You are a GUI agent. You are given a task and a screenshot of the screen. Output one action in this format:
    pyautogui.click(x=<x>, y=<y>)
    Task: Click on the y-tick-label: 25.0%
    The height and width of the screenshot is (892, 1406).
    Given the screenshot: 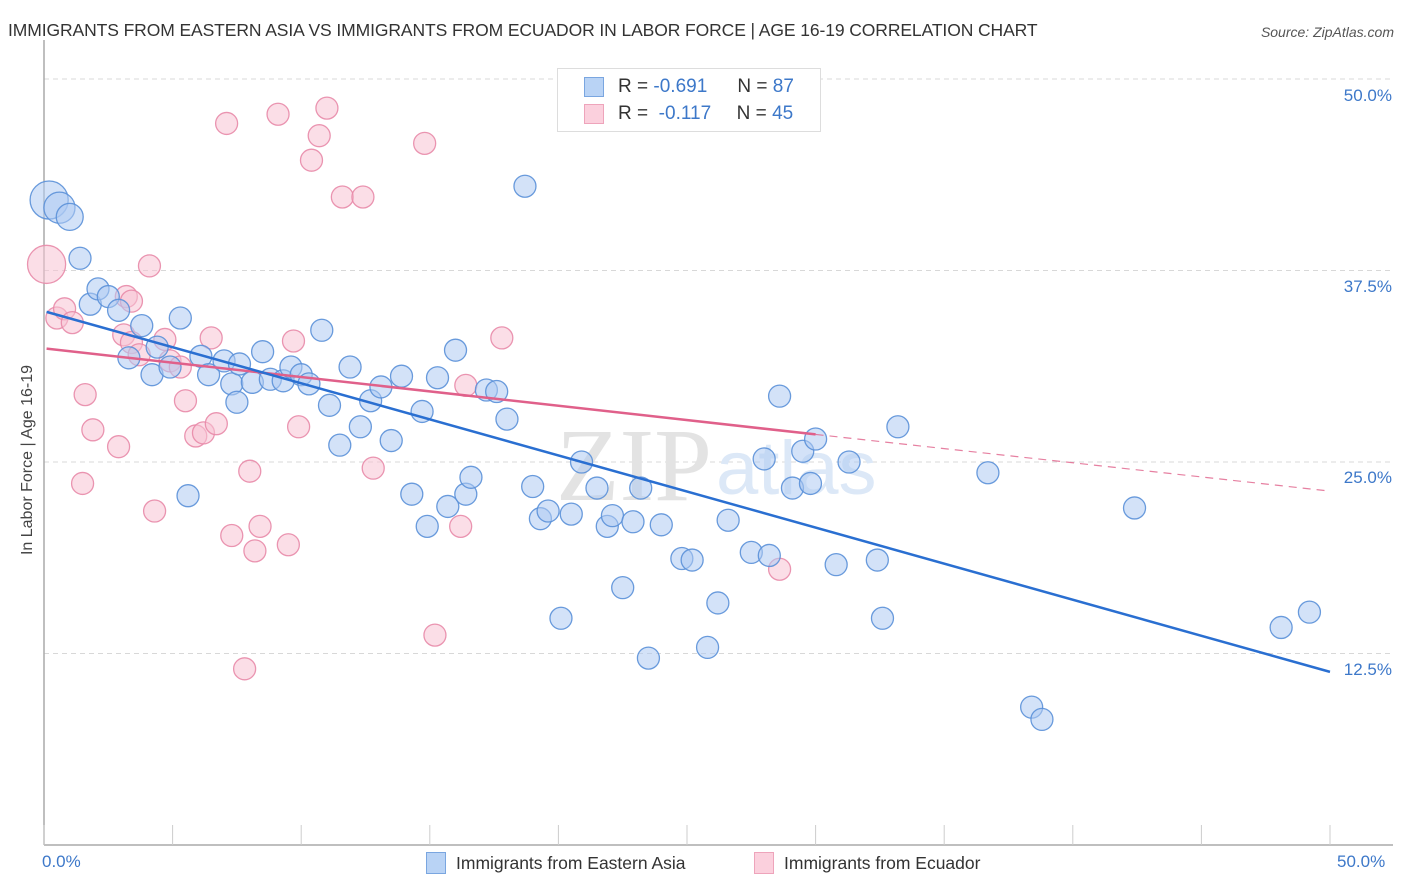 What is the action you would take?
    pyautogui.click(x=1367, y=477)
    